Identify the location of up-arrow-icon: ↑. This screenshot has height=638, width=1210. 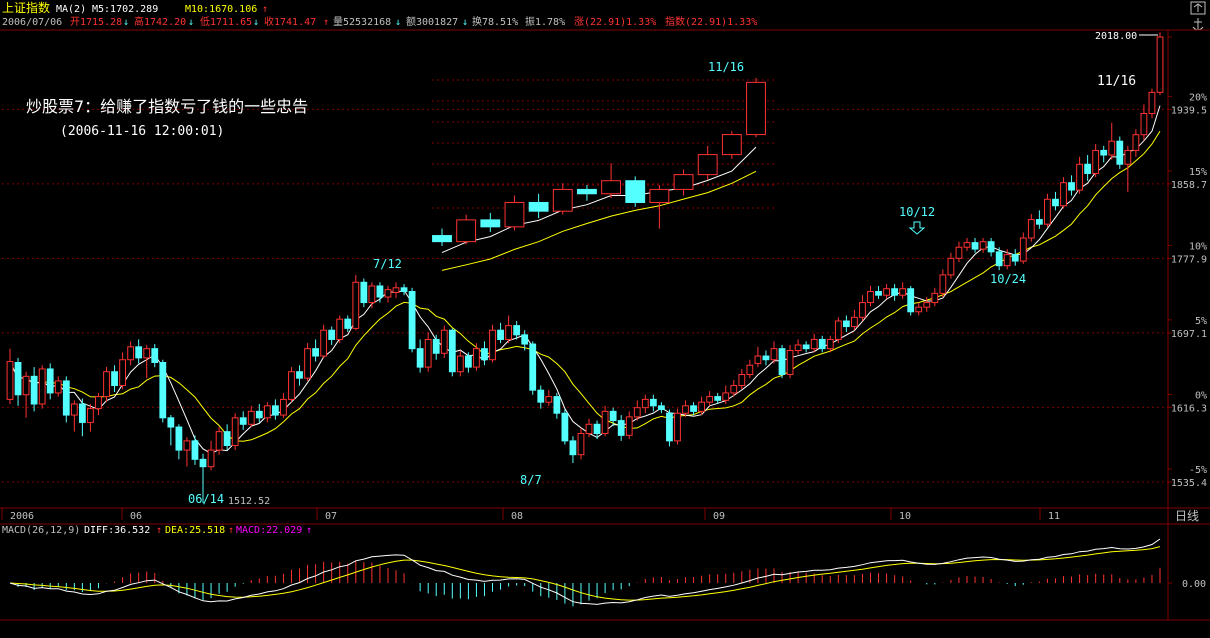
(326, 22).